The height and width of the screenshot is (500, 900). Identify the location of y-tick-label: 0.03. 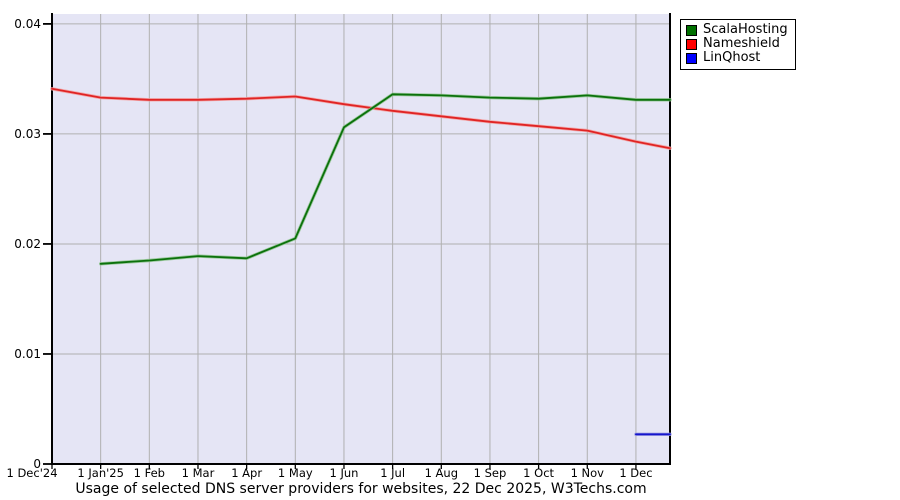
(27, 134).